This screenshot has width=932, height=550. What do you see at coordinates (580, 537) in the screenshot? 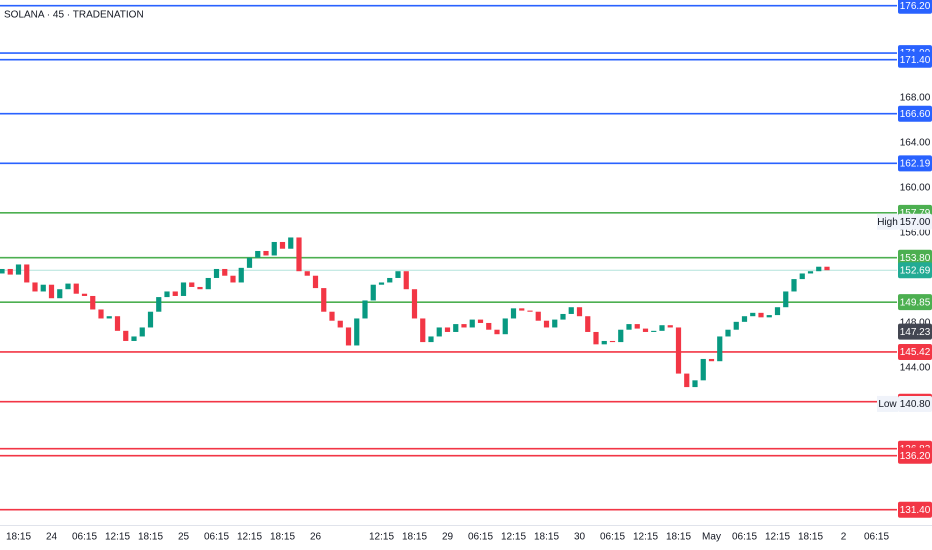
I see `x-tick-label: 30` at bounding box center [580, 537].